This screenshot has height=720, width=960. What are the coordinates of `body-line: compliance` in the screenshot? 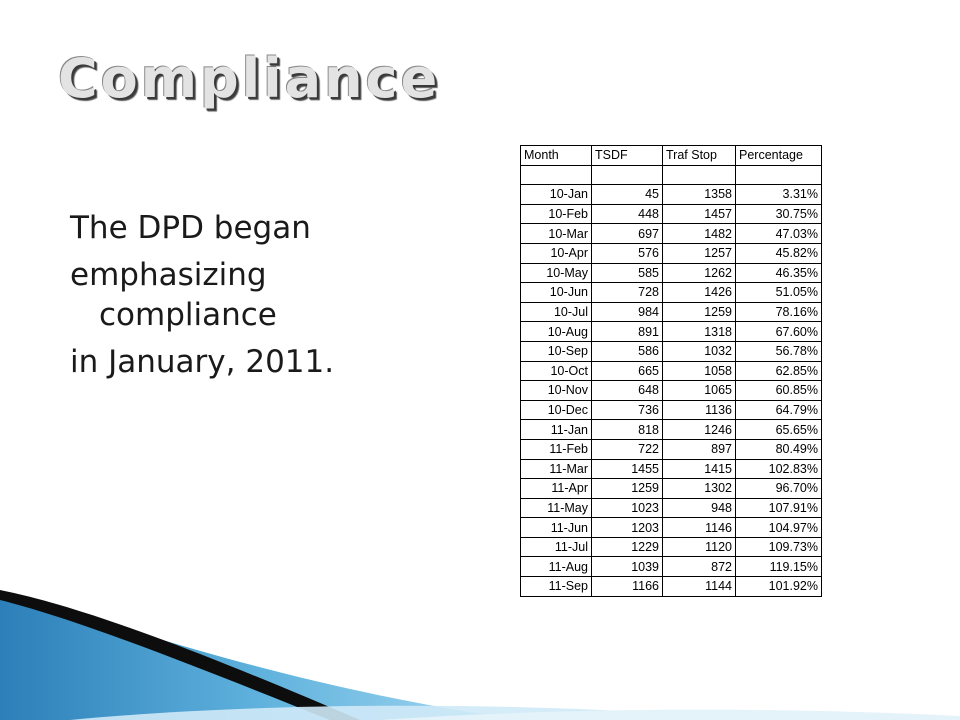 It's located at (188, 315).